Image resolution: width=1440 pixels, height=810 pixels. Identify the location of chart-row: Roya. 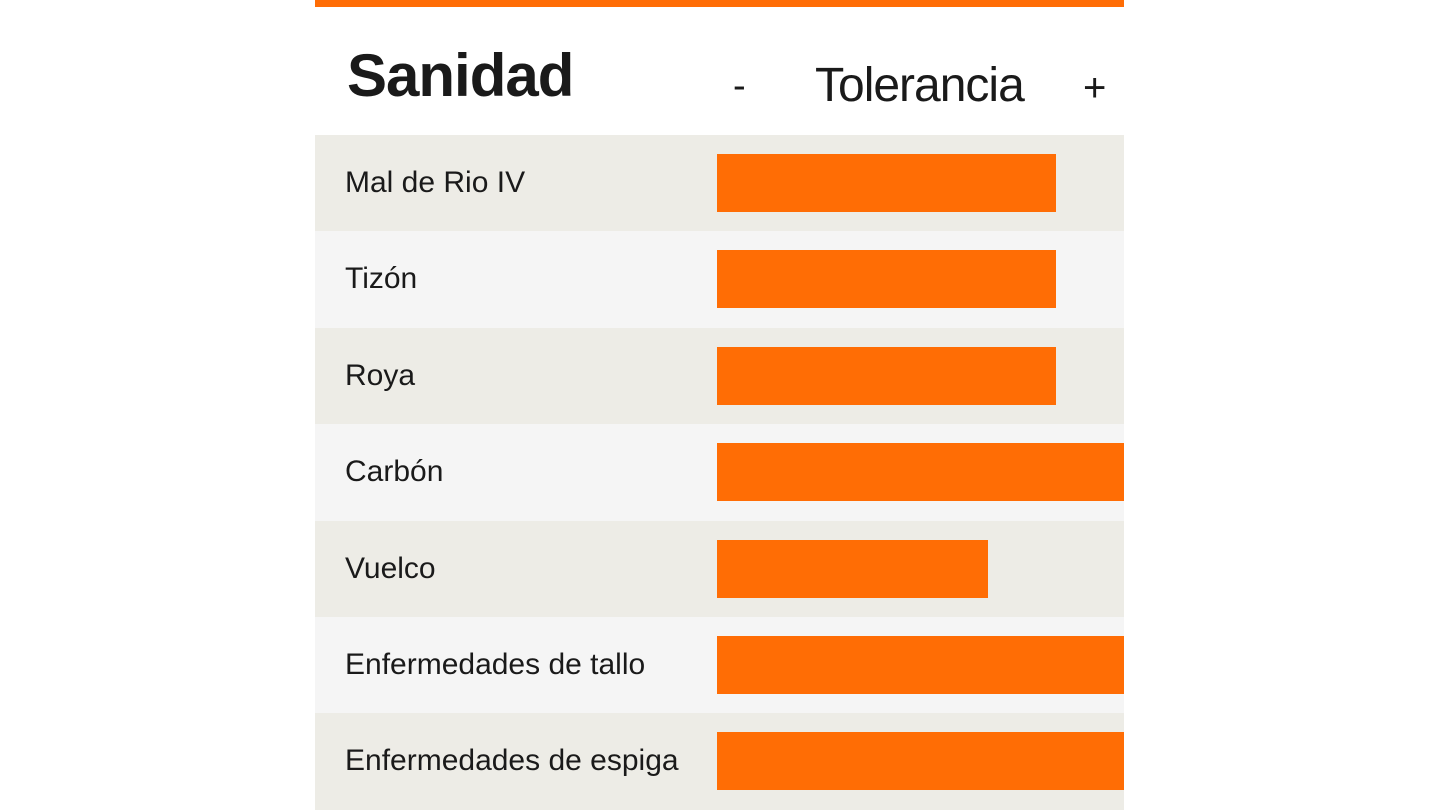
(719, 376).